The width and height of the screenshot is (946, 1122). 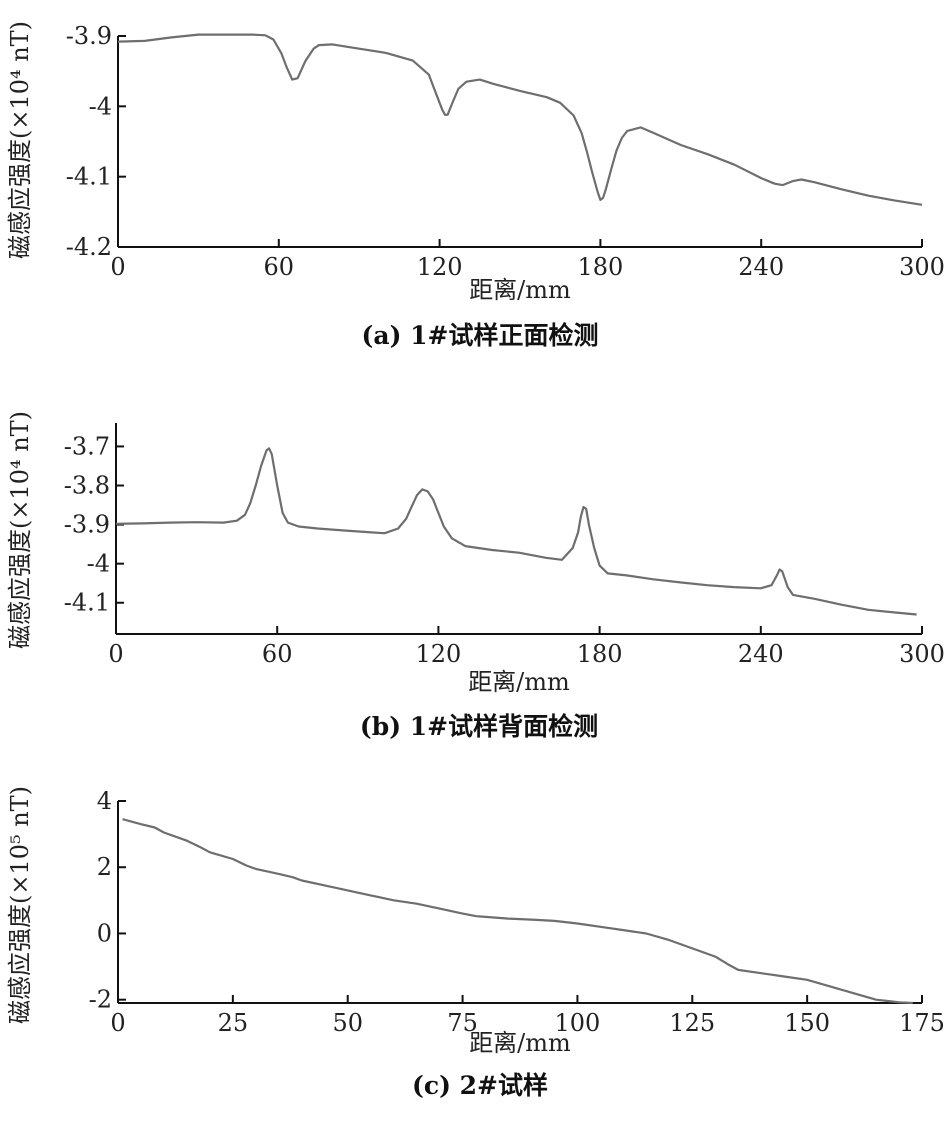 What do you see at coordinates (104, 933) in the screenshot?
I see `y-tick-label: 0` at bounding box center [104, 933].